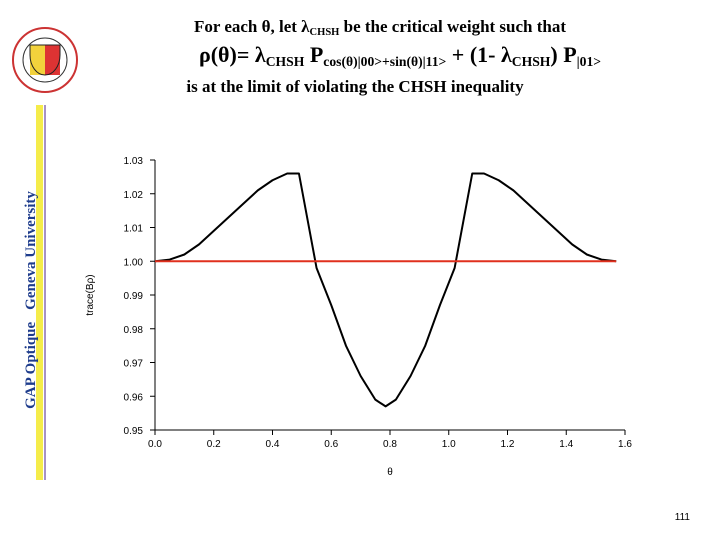 The image size is (720, 540). I want to click on x-tick-label: 1.0, so click(449, 444).